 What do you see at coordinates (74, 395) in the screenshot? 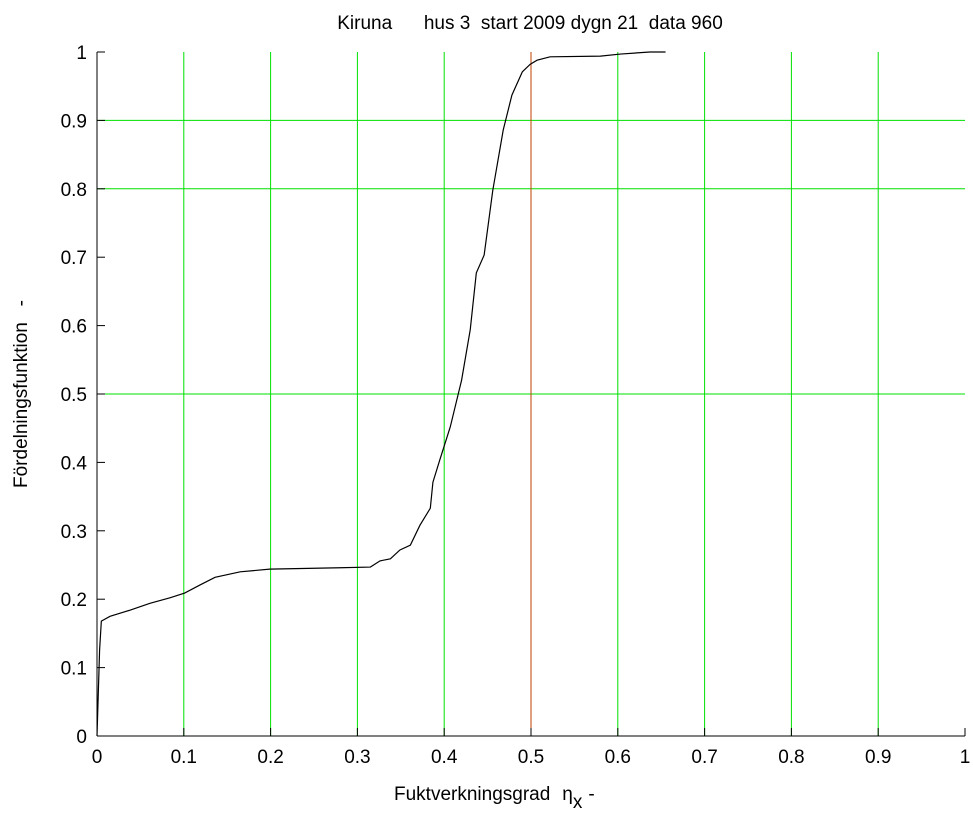
I see `y-tick-label: 0.5` at bounding box center [74, 395].